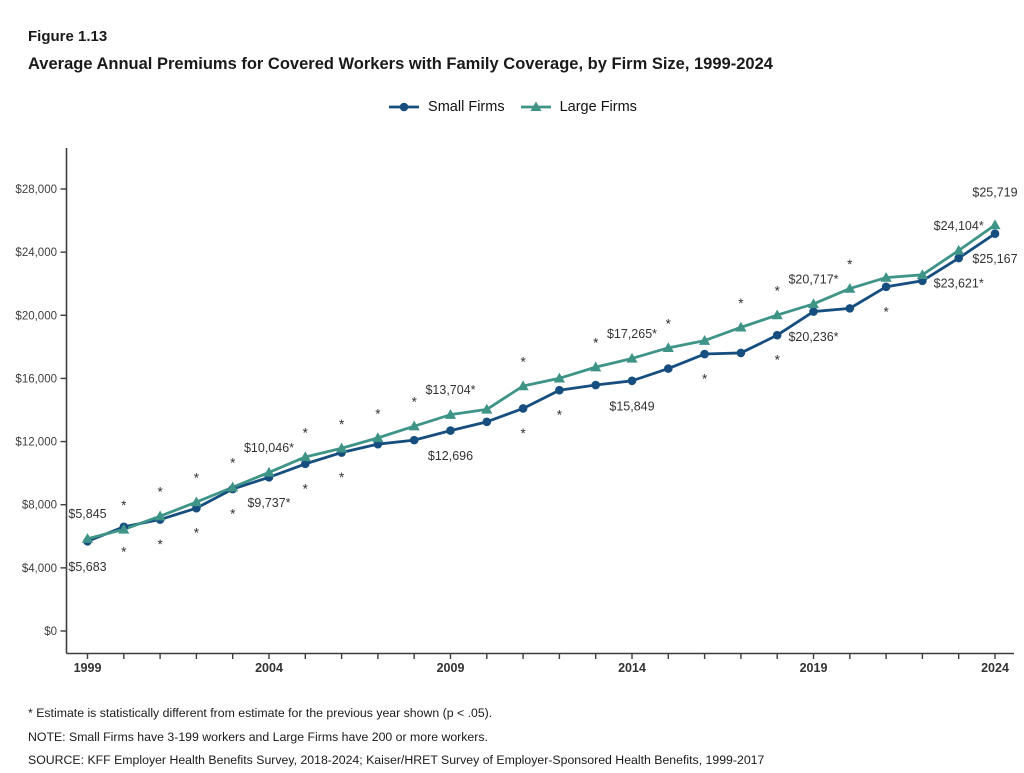 Image resolution: width=1024 pixels, height=773 pixels. What do you see at coordinates (813, 337) in the screenshot?
I see `data-point-label: $20,236*` at bounding box center [813, 337].